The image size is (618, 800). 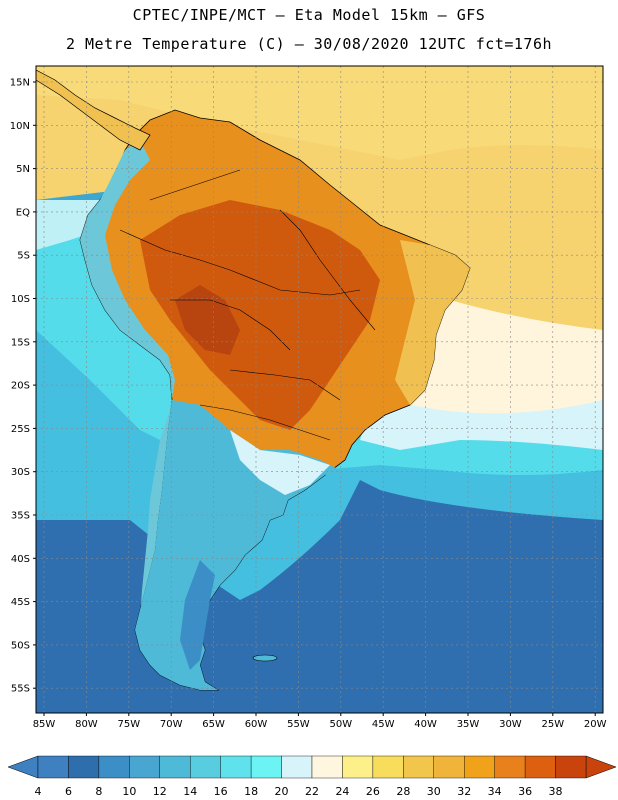 What do you see at coordinates (510, 724) in the screenshot?
I see `lon-label-30W: 30W` at bounding box center [510, 724].